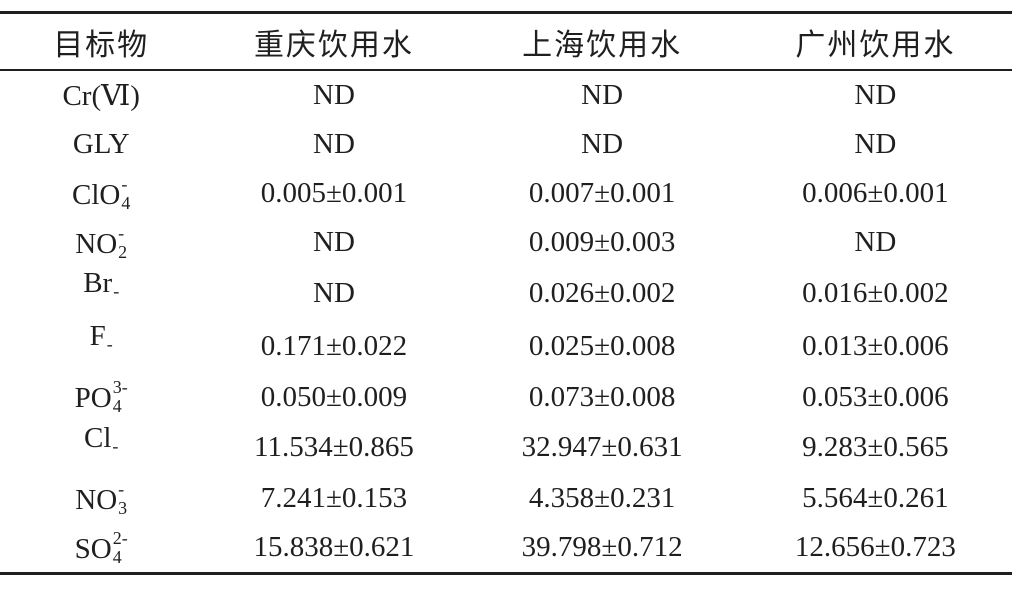 Image resolution: width=1012 pixels, height=594 pixels. I want to click on column-header-guangzhou: 广州饮用水, so click(875, 41).